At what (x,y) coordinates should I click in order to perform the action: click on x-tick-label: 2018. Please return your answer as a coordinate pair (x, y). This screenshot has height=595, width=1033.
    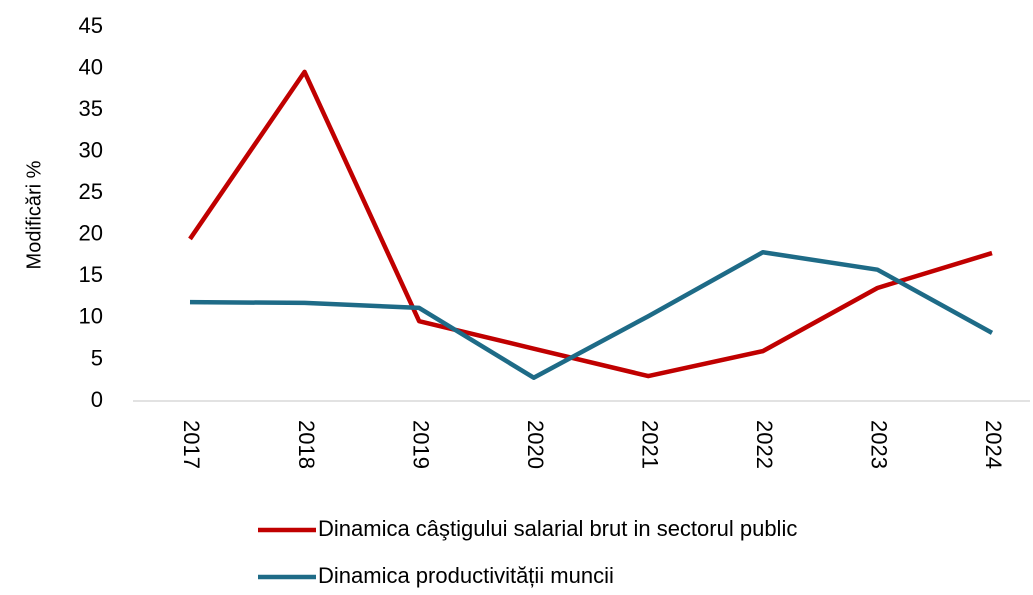
    Looking at the image, I should click on (306, 444).